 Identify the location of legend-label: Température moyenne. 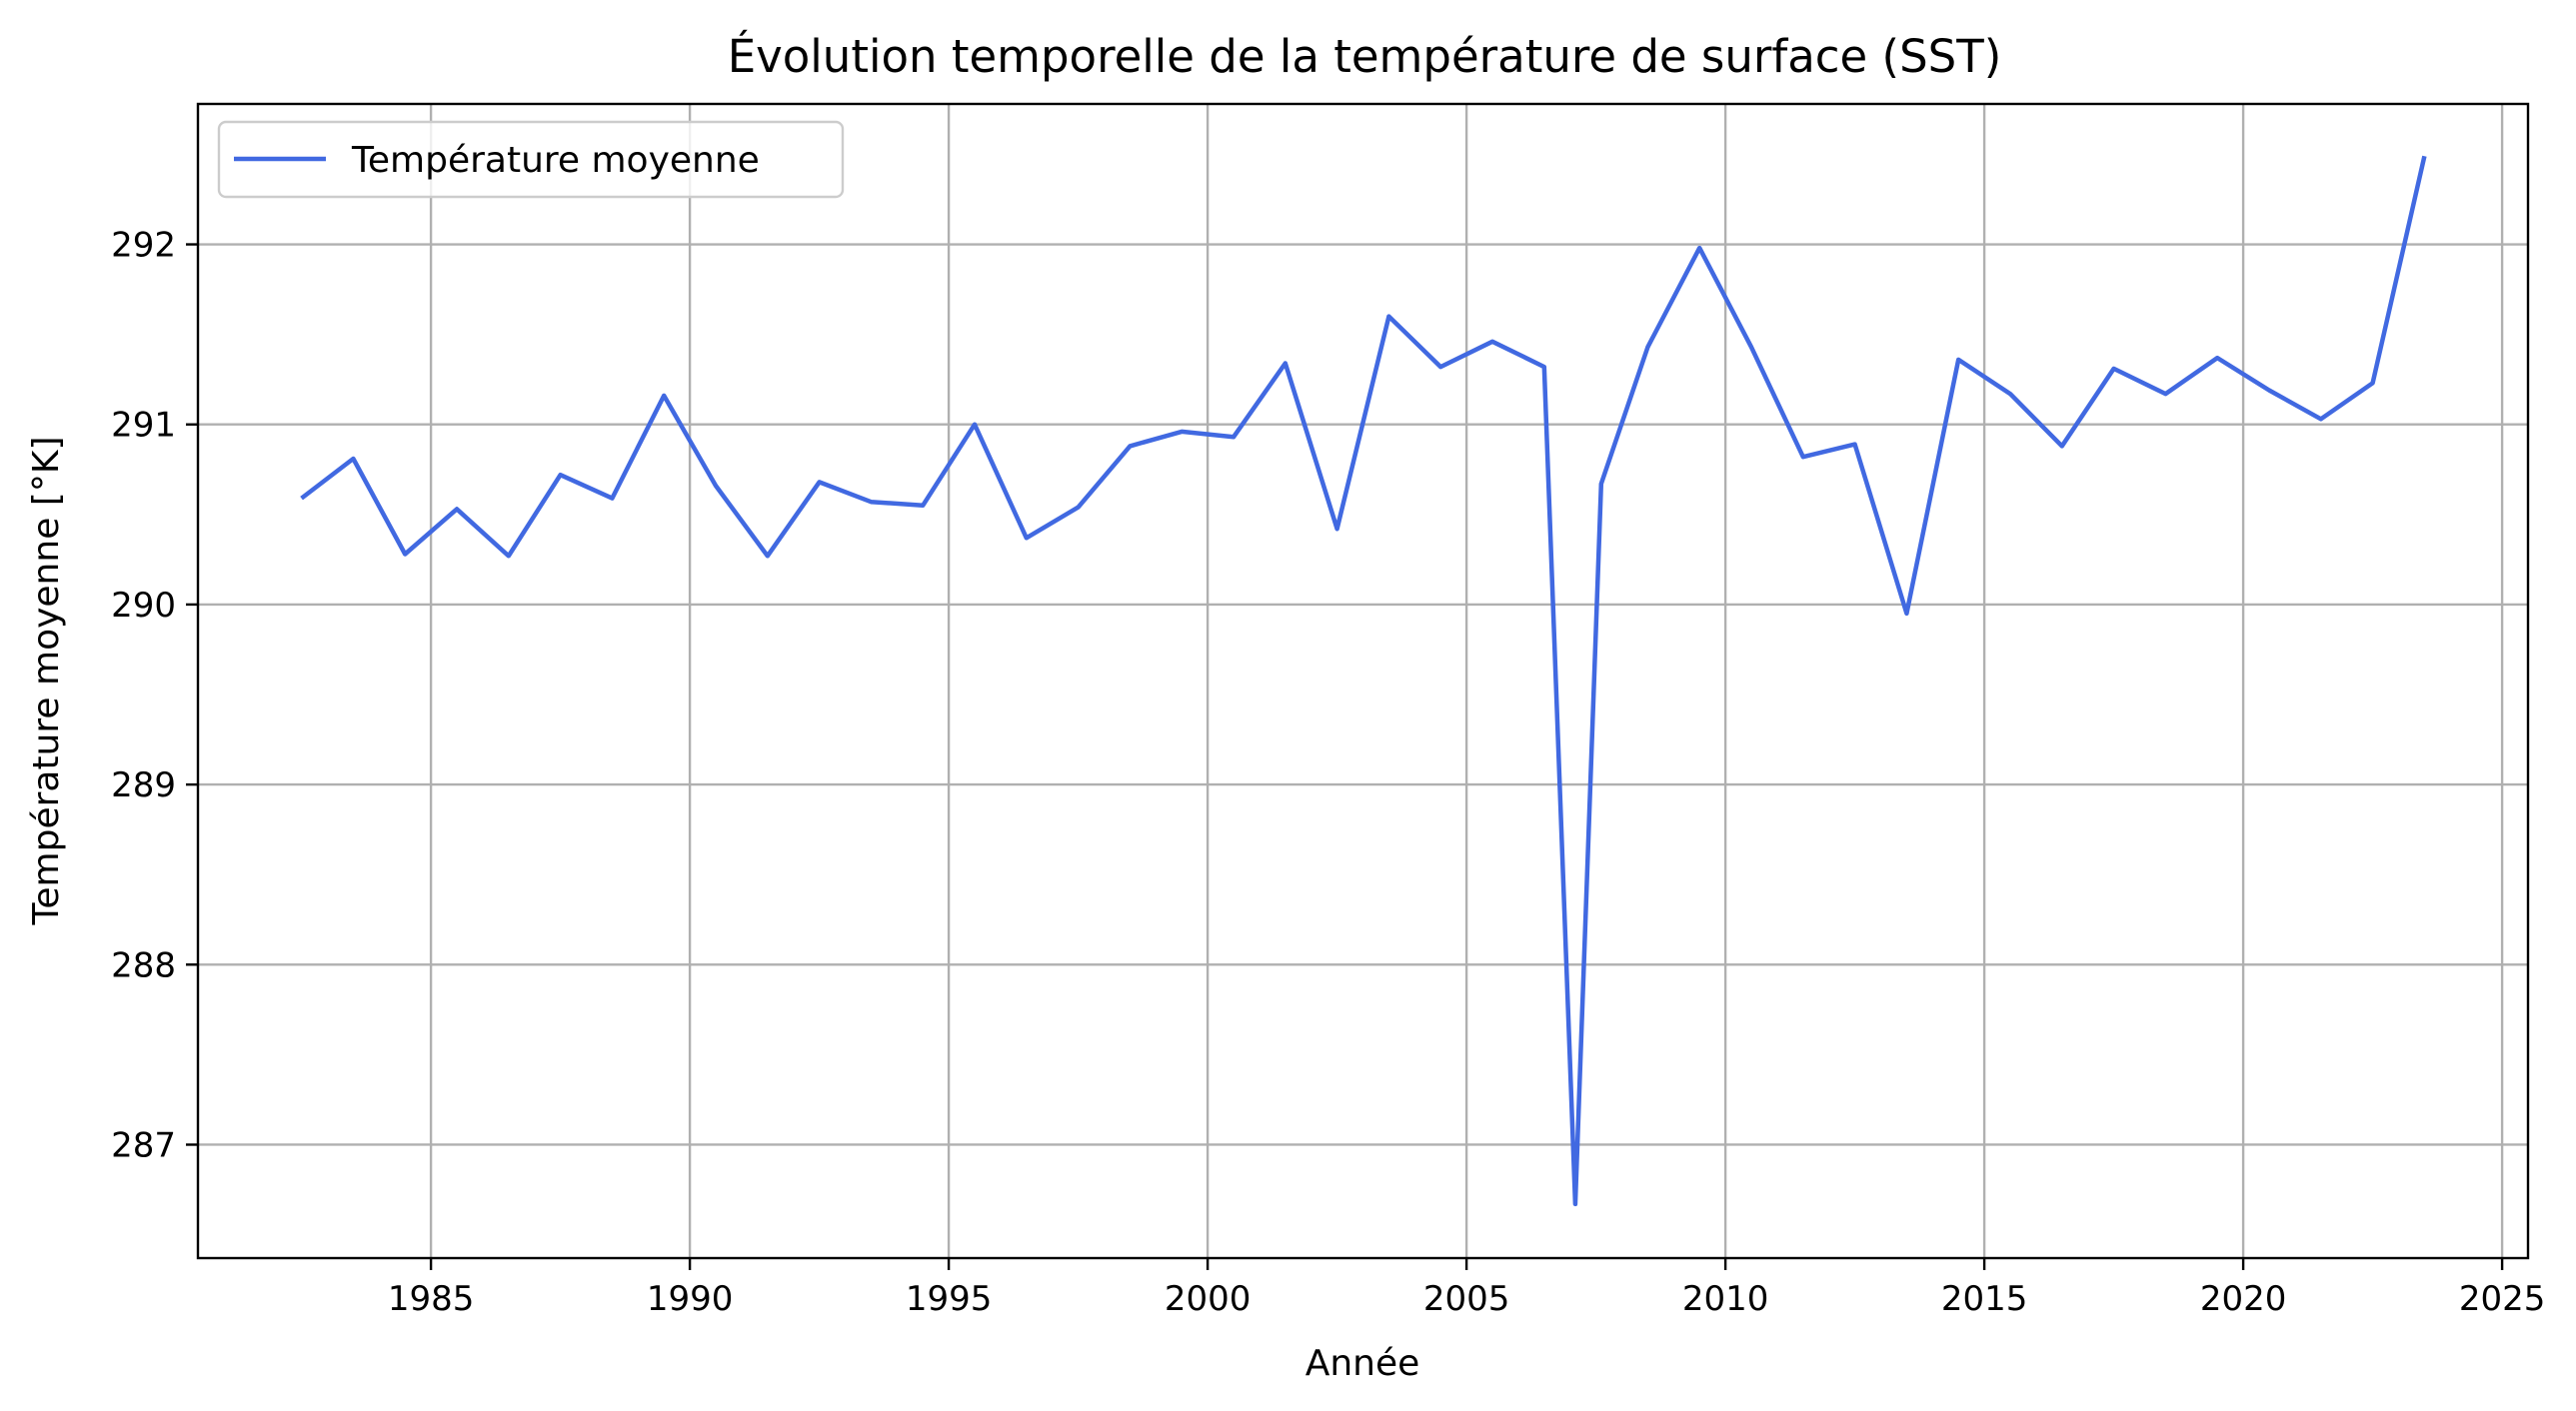
(555, 160).